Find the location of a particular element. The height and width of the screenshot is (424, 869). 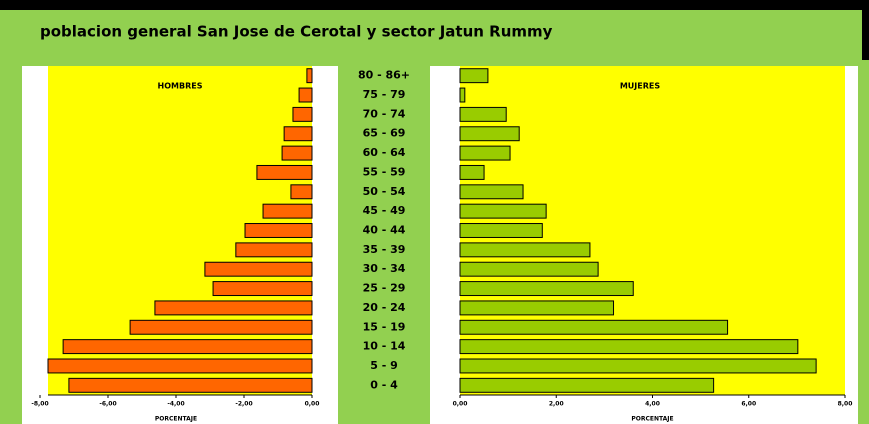

age-label: 35 - 39 is located at coordinates (384, 249).